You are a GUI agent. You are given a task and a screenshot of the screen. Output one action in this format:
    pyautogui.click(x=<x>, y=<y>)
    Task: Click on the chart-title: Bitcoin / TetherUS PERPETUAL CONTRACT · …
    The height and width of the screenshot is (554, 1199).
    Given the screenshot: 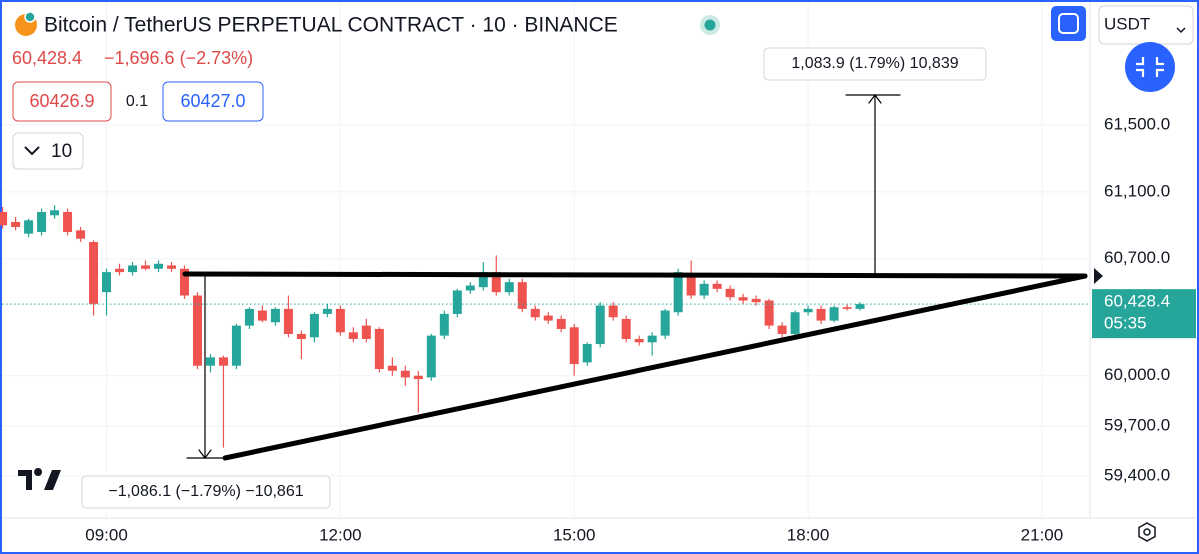 What is the action you would take?
    pyautogui.click(x=331, y=25)
    